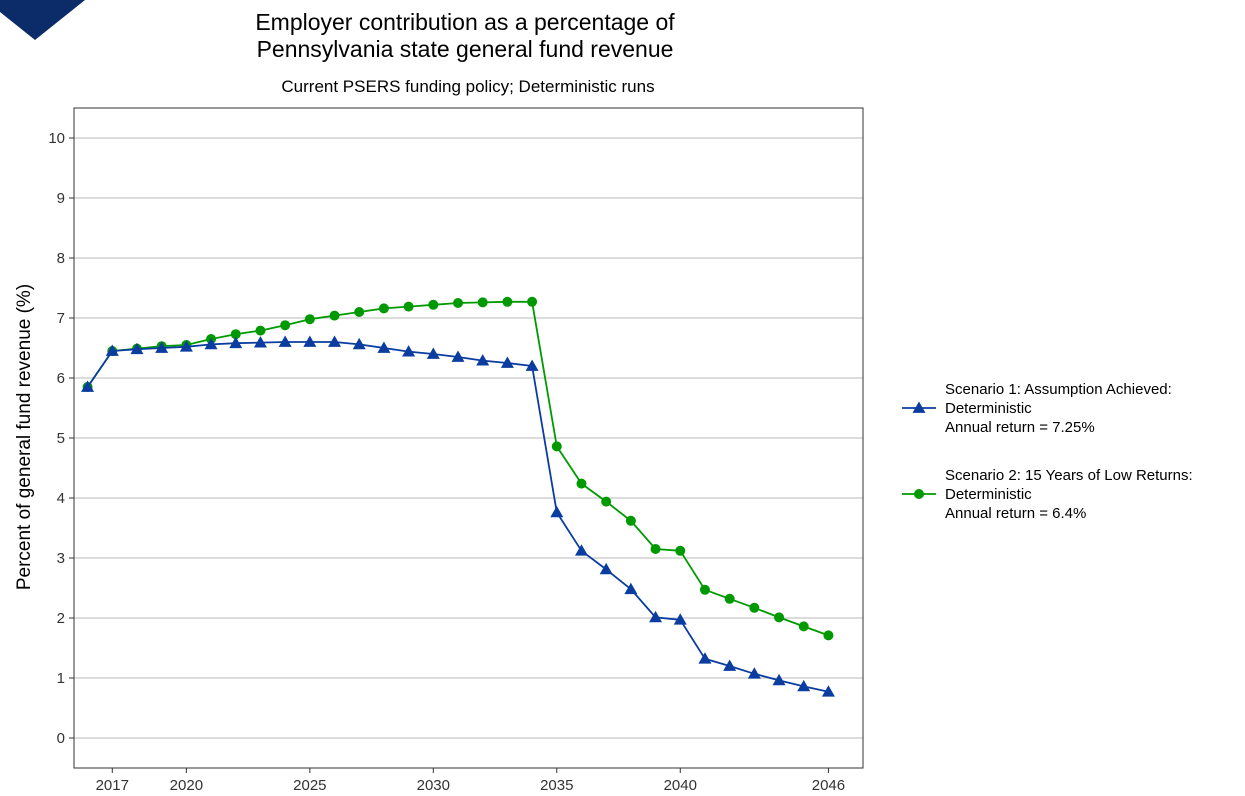 Image resolution: width=1245 pixels, height=796 pixels. Describe the element at coordinates (680, 550) in the screenshot. I see `series-2-point-2040` at that location.